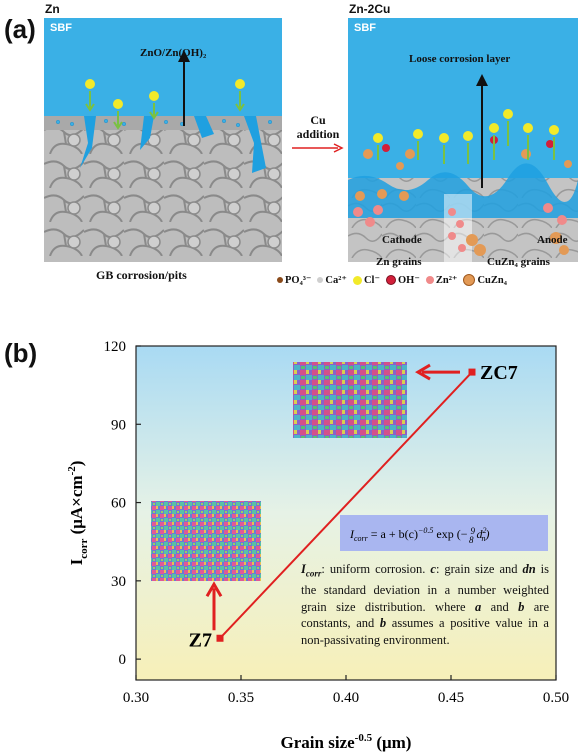 The image size is (580, 754). Describe the element at coordinates (463, 190) in the screenshot. I see `loose-layer` at that location.